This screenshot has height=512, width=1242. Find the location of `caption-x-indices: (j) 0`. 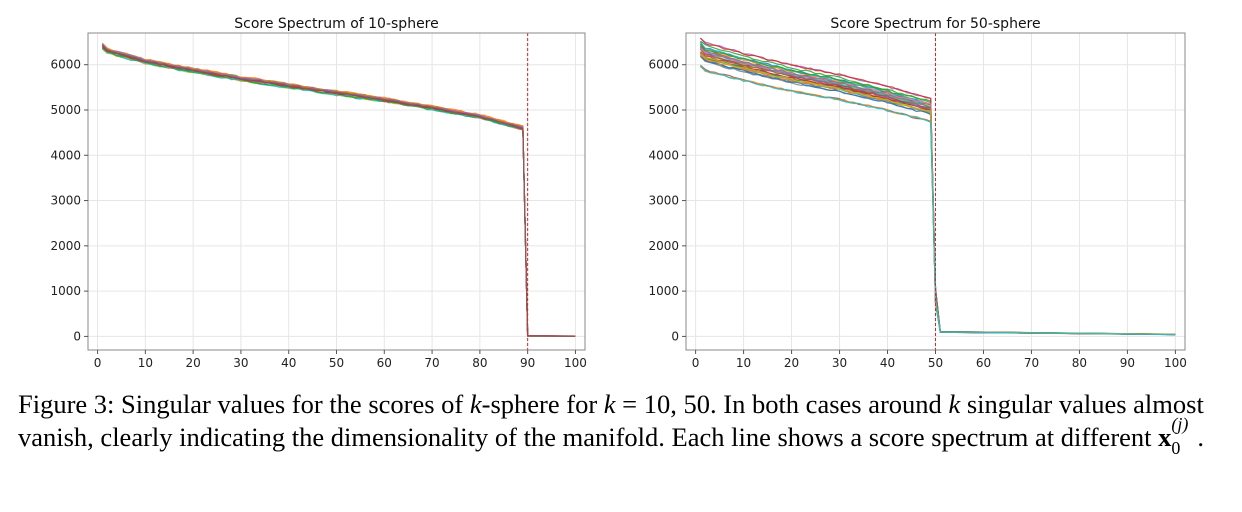

caption-x-indices: (j) 0 is located at coordinates (1184, 436).